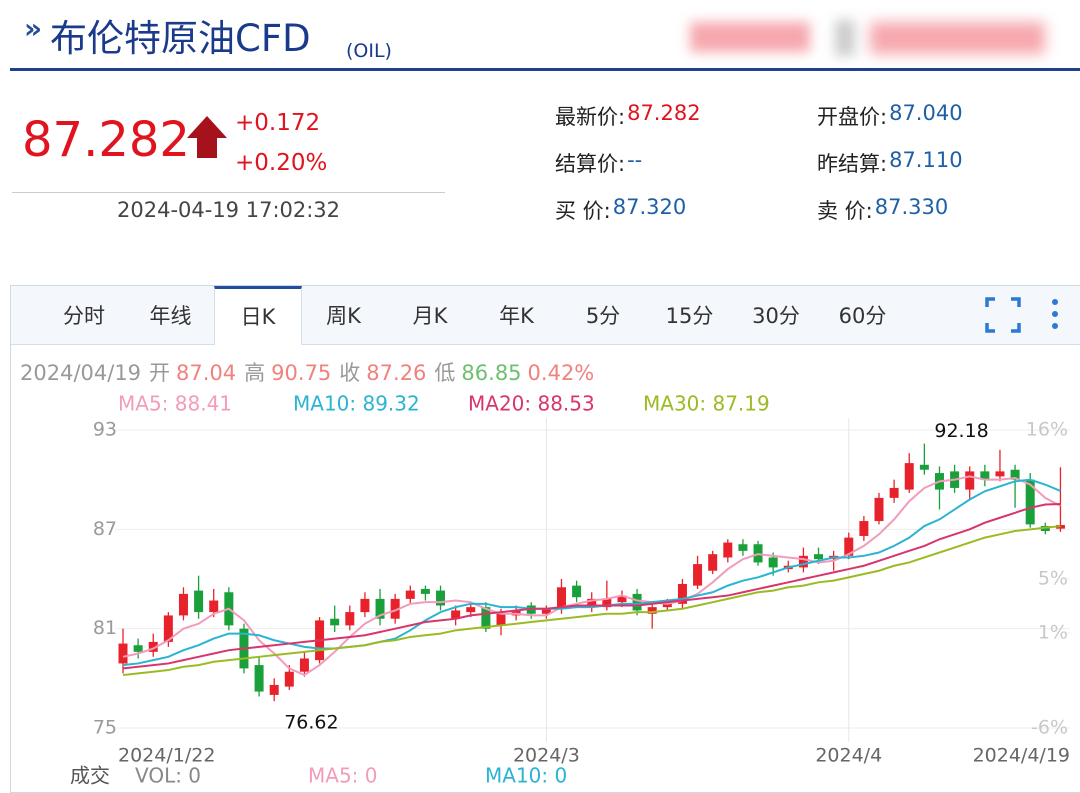  Describe the element at coordinates (258, 315) in the screenshot. I see `tab: 日K` at that location.